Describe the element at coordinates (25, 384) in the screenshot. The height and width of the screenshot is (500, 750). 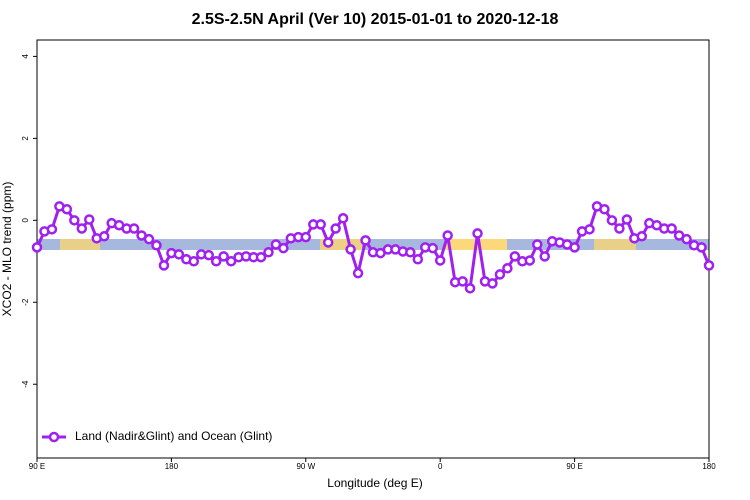
I see `y-tick-label: -4` at that location.